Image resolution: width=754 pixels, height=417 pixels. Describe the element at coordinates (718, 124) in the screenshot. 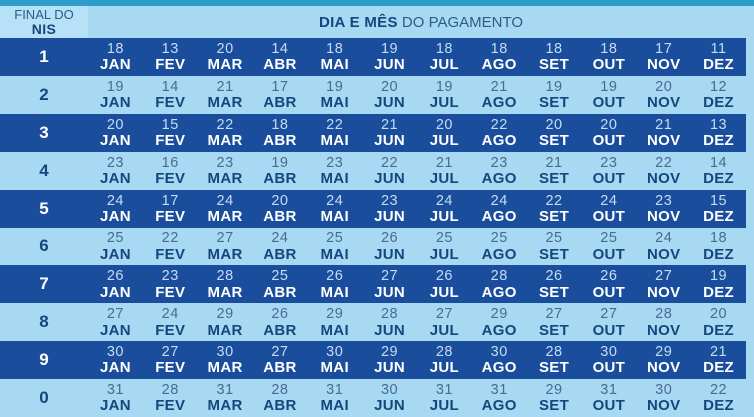

I see `payment-day: 13` at that location.